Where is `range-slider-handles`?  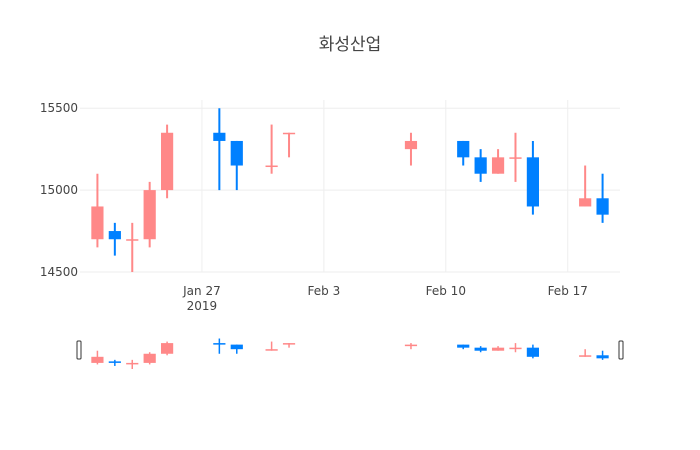
range-slider-handles is located at coordinates (350, 350).